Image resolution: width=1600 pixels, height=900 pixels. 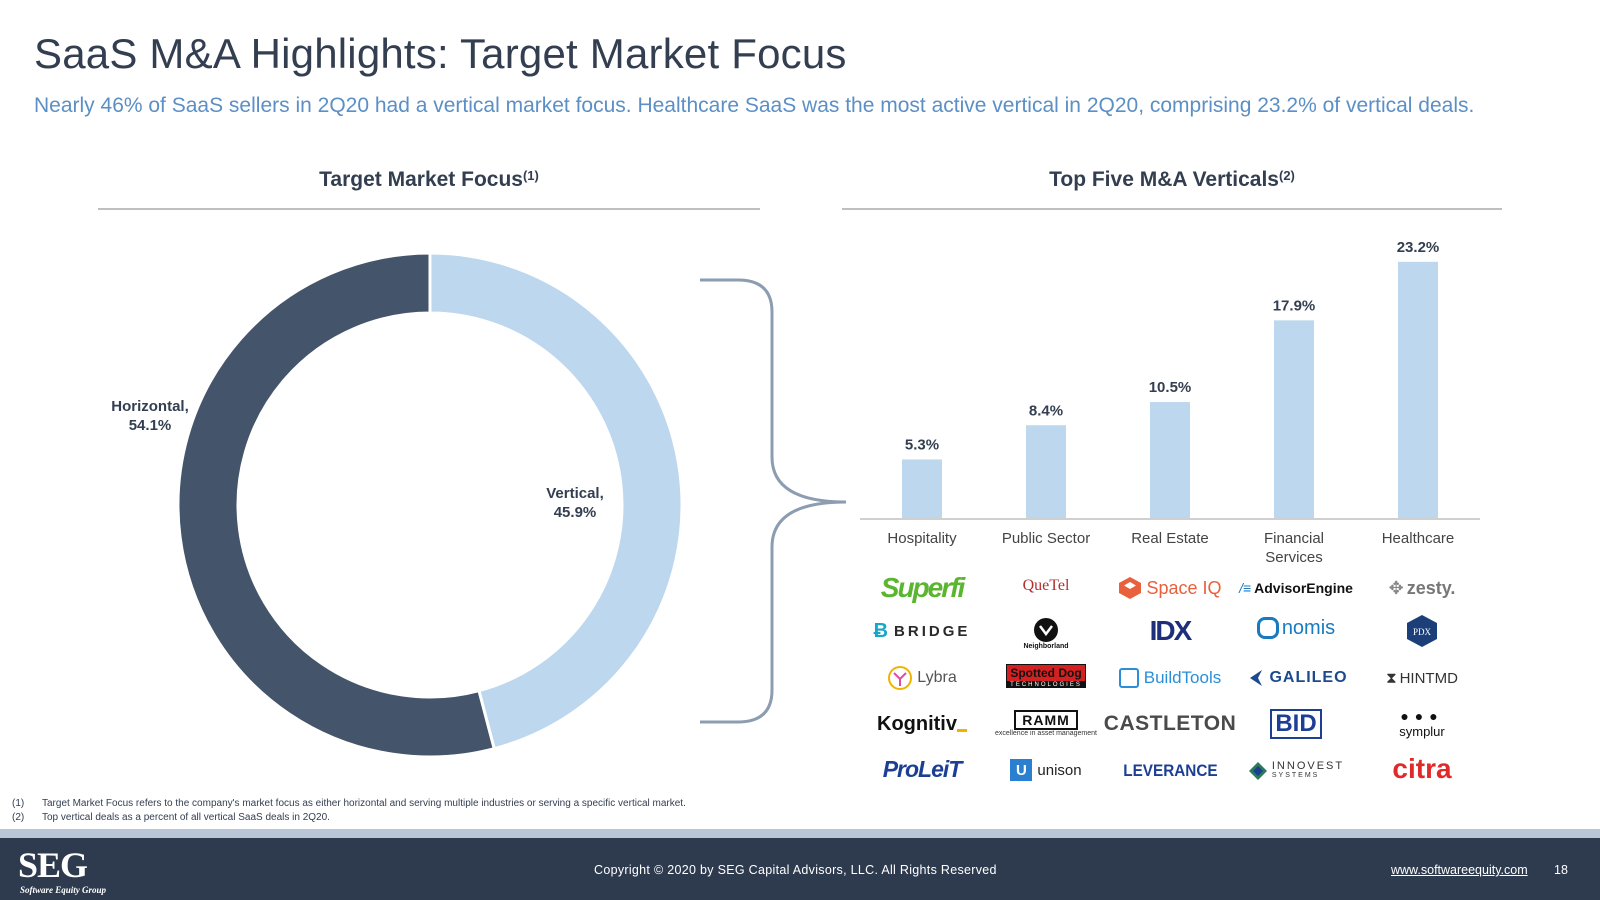 What do you see at coordinates (1561, 870) in the screenshot?
I see `page-number: 18` at bounding box center [1561, 870].